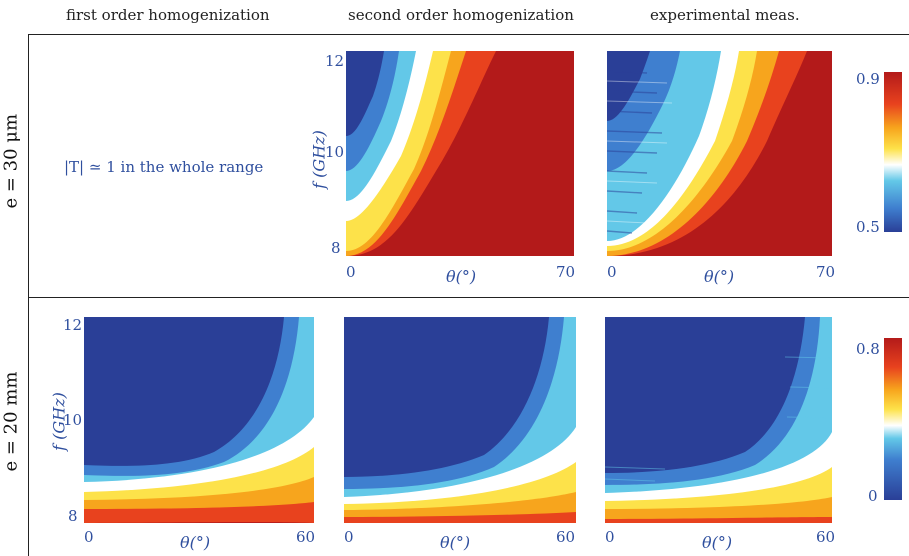  Describe the element at coordinates (868, 79) in the screenshot. I see `colorbar-top-max: 0.9` at that location.